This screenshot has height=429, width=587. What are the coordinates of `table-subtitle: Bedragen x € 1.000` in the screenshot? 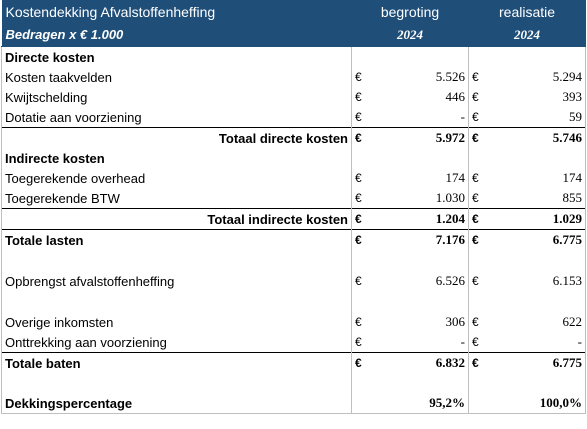 It's located at (176, 35).